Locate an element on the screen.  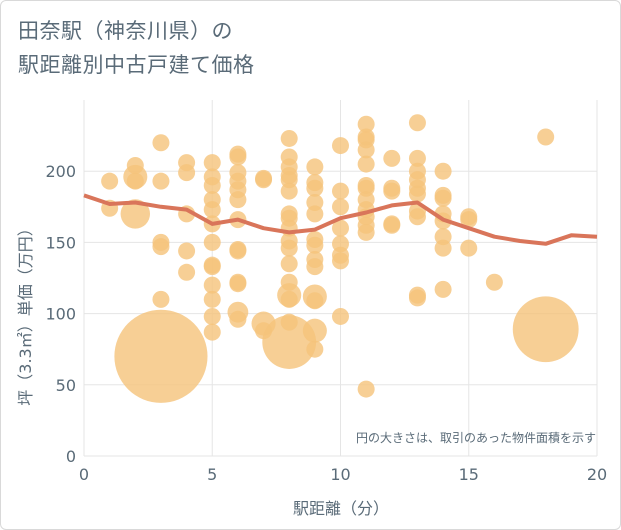
y-tick-label: 0 is located at coordinates (71, 456).